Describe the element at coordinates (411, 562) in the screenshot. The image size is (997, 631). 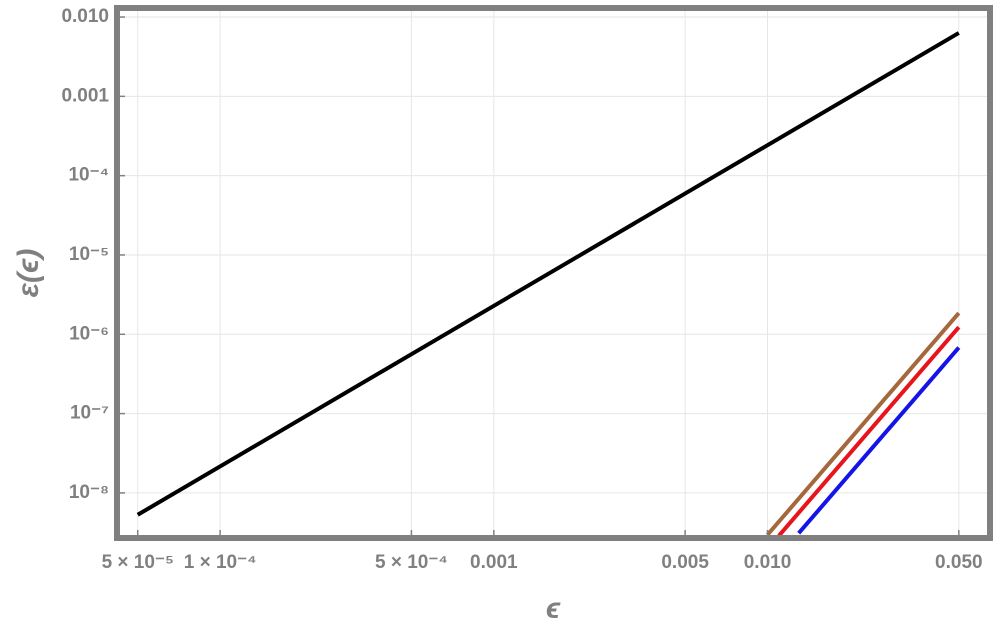
I see `x-tick-label: 5 × 10⁻⁴` at that location.